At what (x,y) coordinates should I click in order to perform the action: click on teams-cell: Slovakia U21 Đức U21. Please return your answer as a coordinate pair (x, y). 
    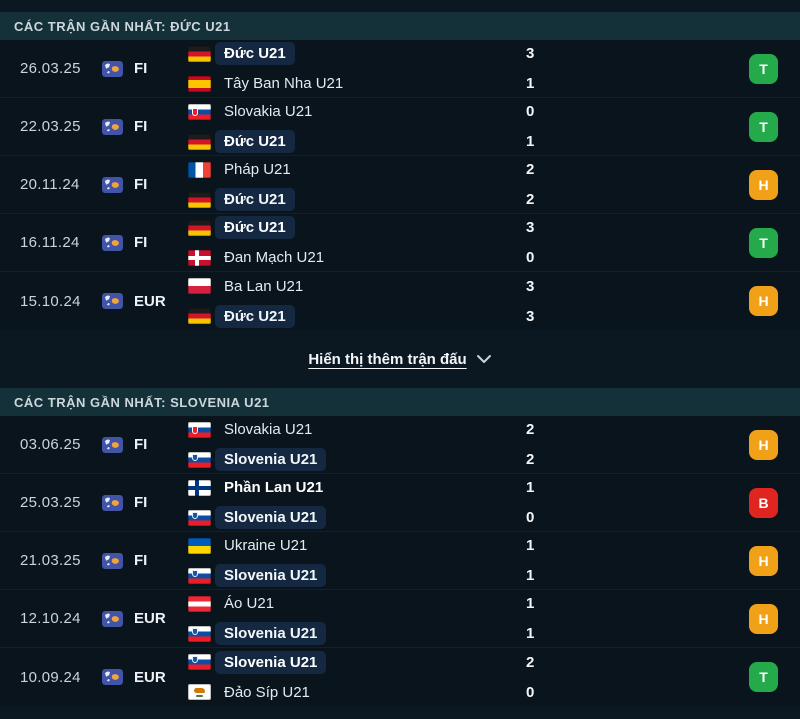
    Looking at the image, I should click on (356, 126).